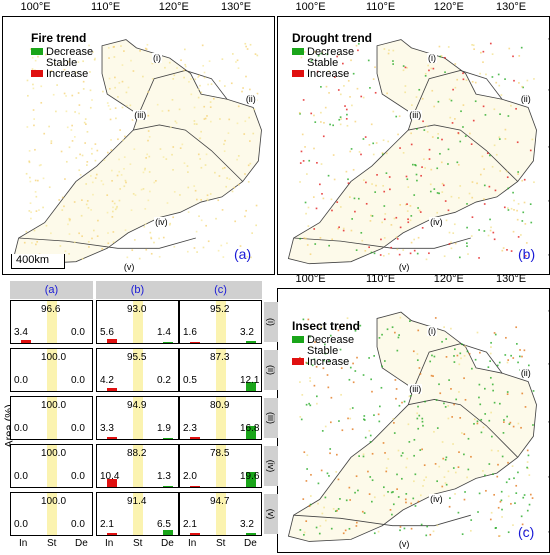 The width and height of the screenshot is (550, 555). What do you see at coordinates (129, 266) in the screenshot?
I see `region-label: (v)` at bounding box center [129, 266].